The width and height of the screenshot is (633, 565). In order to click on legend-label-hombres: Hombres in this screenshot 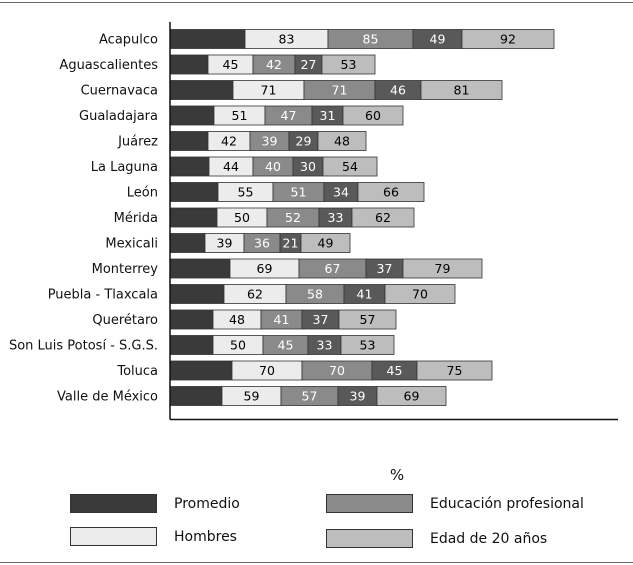, I will do `click(205, 536)`.